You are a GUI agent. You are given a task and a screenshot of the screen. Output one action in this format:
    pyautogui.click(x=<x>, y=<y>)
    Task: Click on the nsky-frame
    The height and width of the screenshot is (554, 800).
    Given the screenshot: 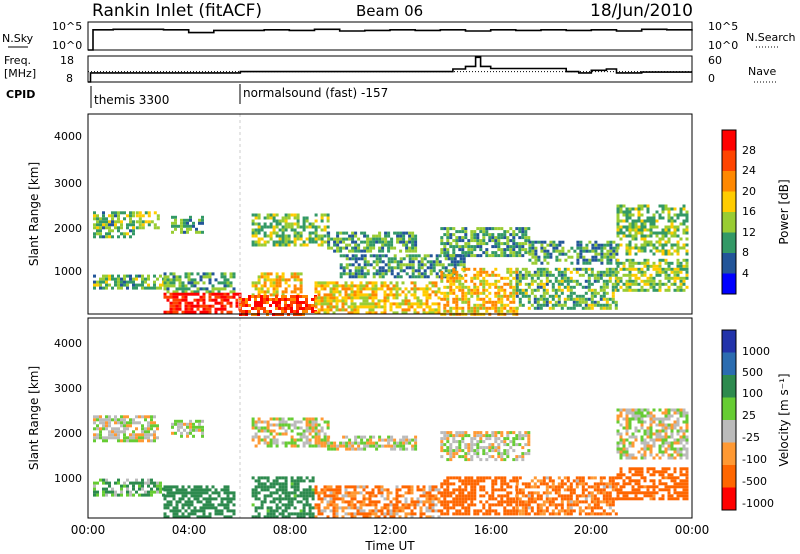 What is the action you would take?
    pyautogui.click(x=390, y=36)
    